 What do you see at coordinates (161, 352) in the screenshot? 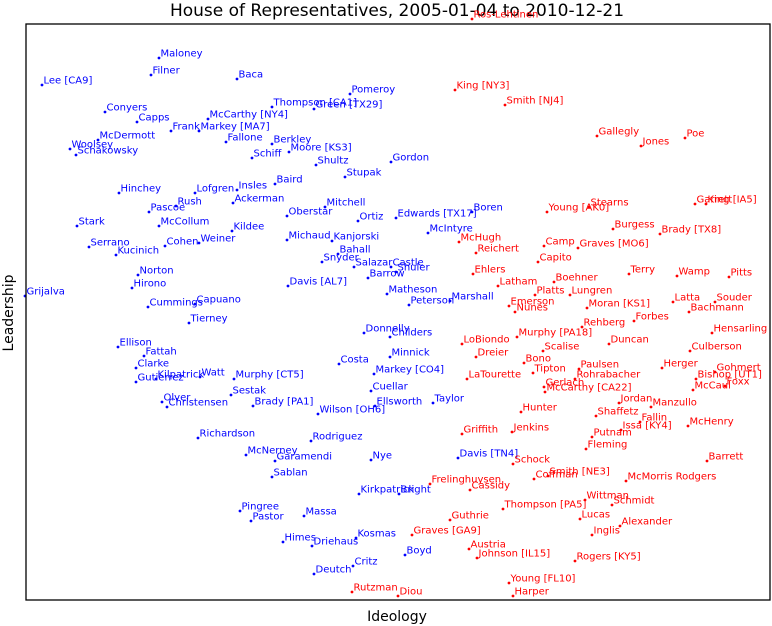
I see `dem-point-label: Fattah` at bounding box center [161, 352].